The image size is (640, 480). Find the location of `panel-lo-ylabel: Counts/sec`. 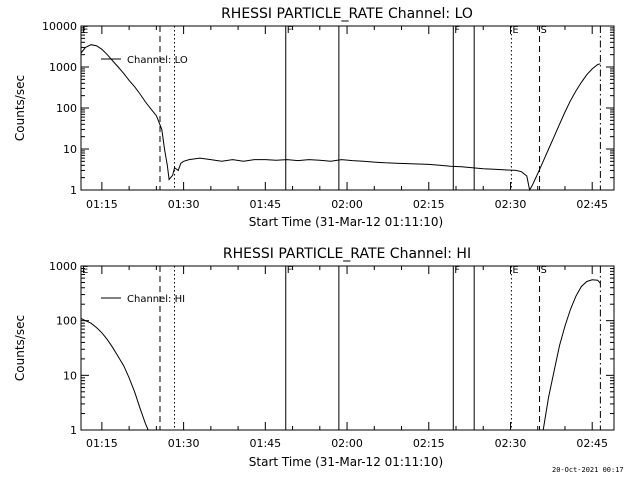

panel-lo-ylabel: Counts/sec is located at coordinates (20, 108).